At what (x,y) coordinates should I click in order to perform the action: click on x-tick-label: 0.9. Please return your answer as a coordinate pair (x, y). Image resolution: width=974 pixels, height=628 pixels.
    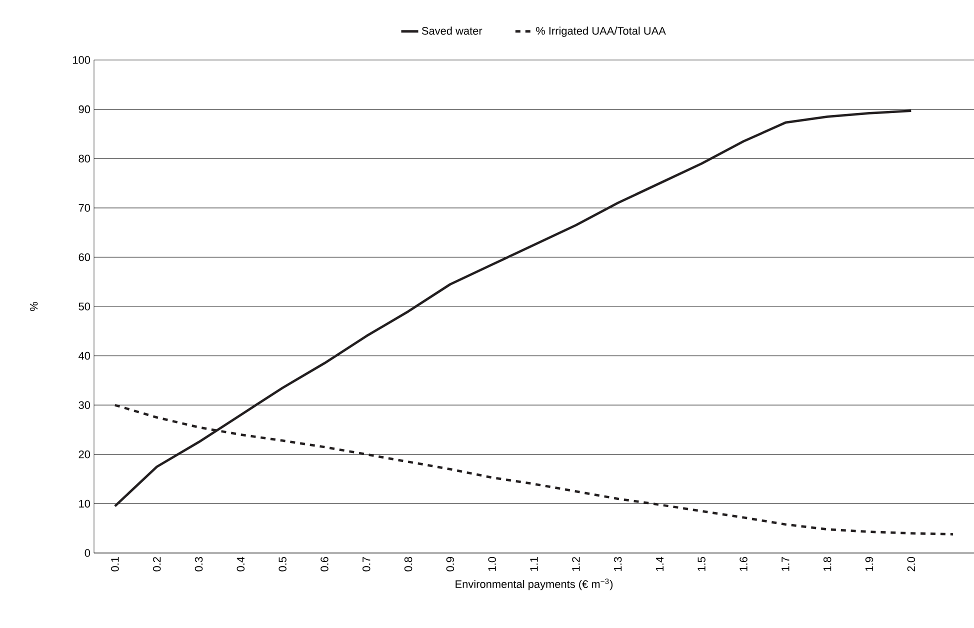
    Looking at the image, I should click on (450, 564).